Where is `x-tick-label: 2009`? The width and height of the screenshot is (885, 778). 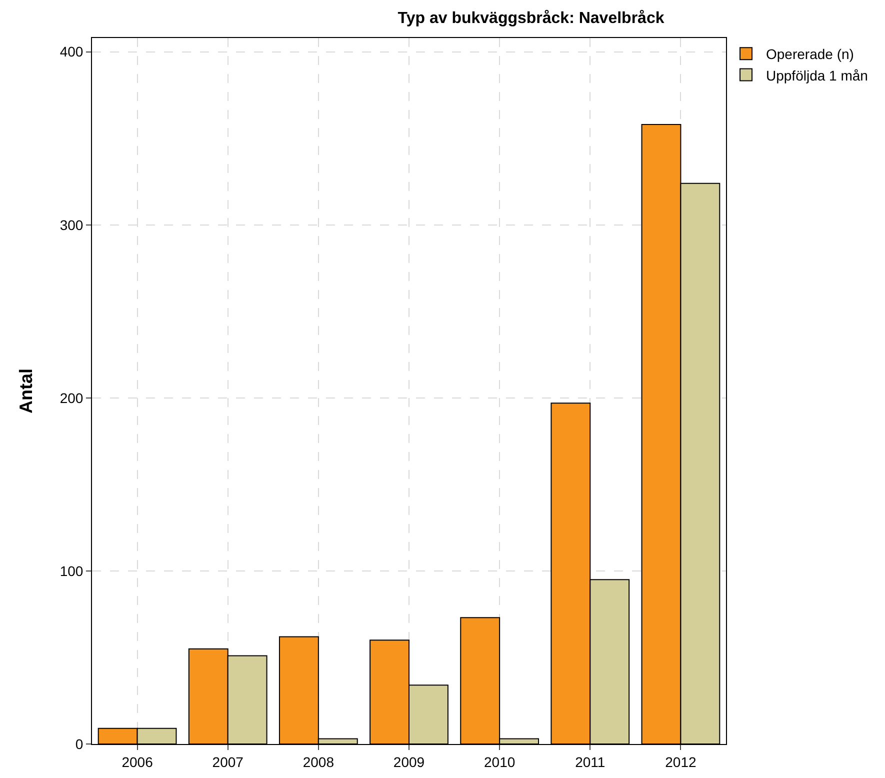
x-tick-label: 2009 is located at coordinates (409, 762).